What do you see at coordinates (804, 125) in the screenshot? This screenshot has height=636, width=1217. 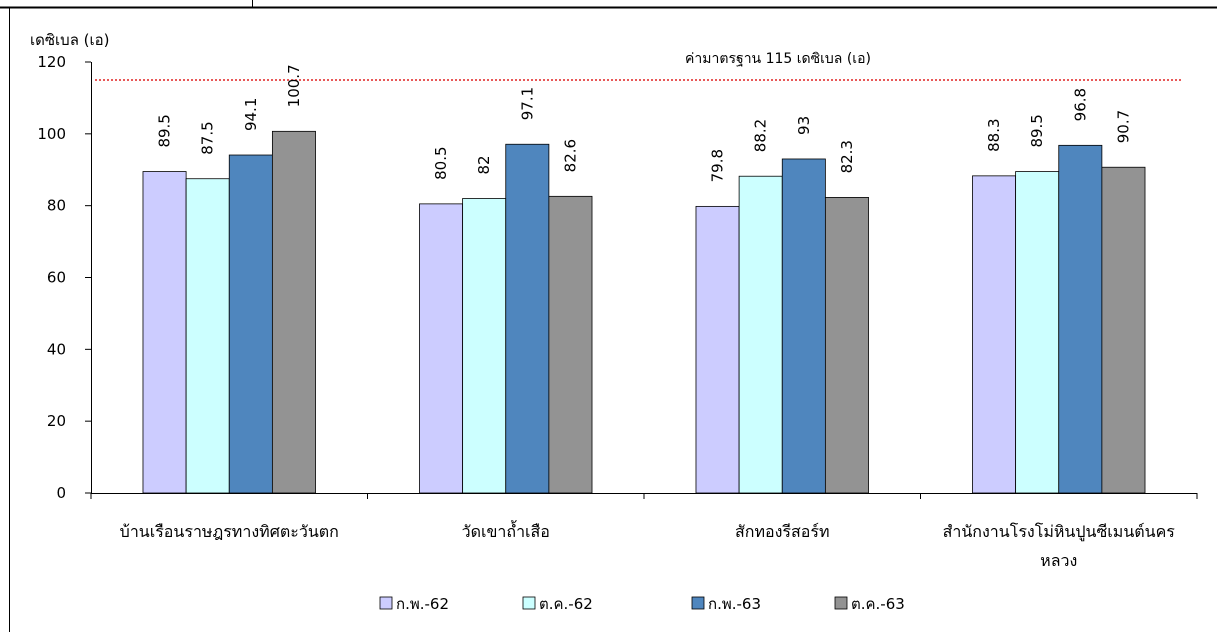 I see `data-label: 93` at bounding box center [804, 125].